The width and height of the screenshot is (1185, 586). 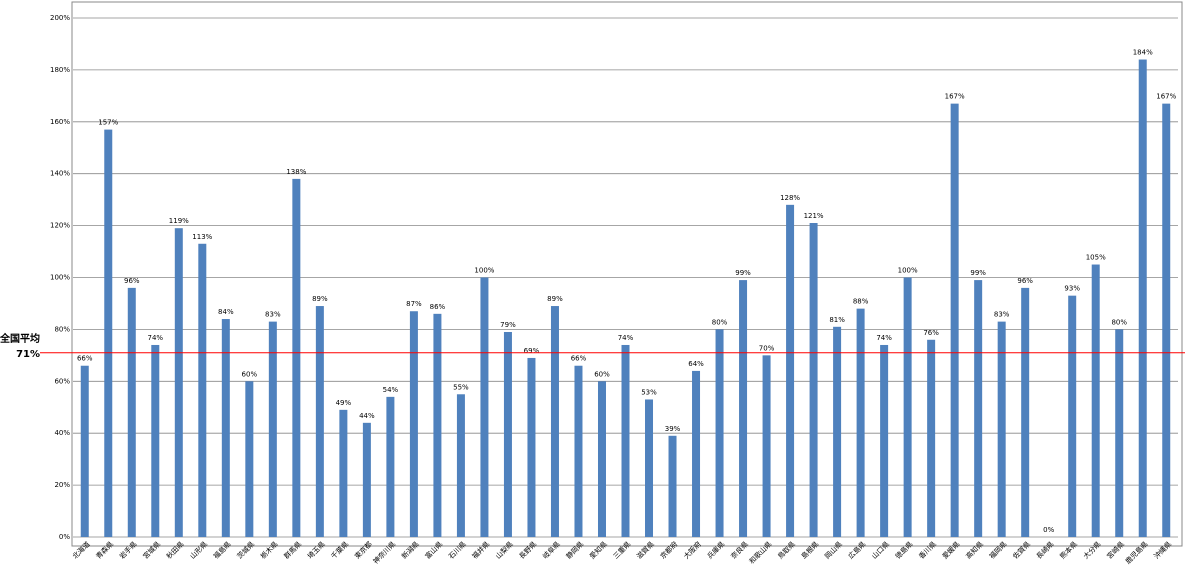 What do you see at coordinates (767, 348) in the screenshot?
I see `value-label: 70%` at bounding box center [767, 348].